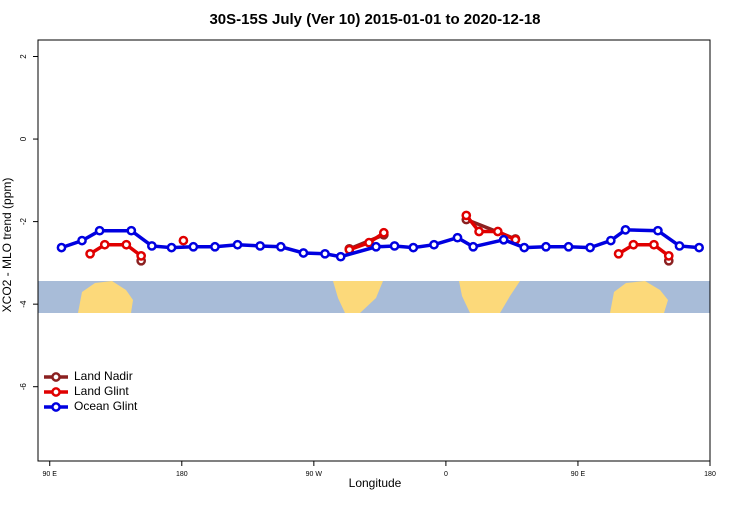 The width and height of the screenshot is (750, 505). Describe the element at coordinates (101, 391) in the screenshot. I see `legend-label: Land Glint` at that location.